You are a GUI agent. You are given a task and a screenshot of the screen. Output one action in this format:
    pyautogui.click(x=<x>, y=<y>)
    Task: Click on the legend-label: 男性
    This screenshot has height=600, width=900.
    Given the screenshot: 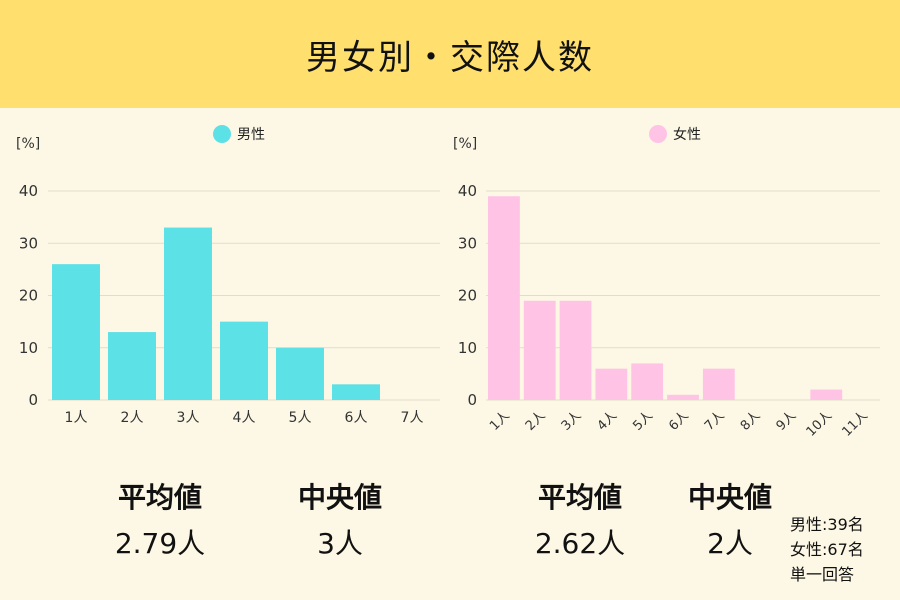 What is the action you would take?
    pyautogui.click(x=251, y=135)
    